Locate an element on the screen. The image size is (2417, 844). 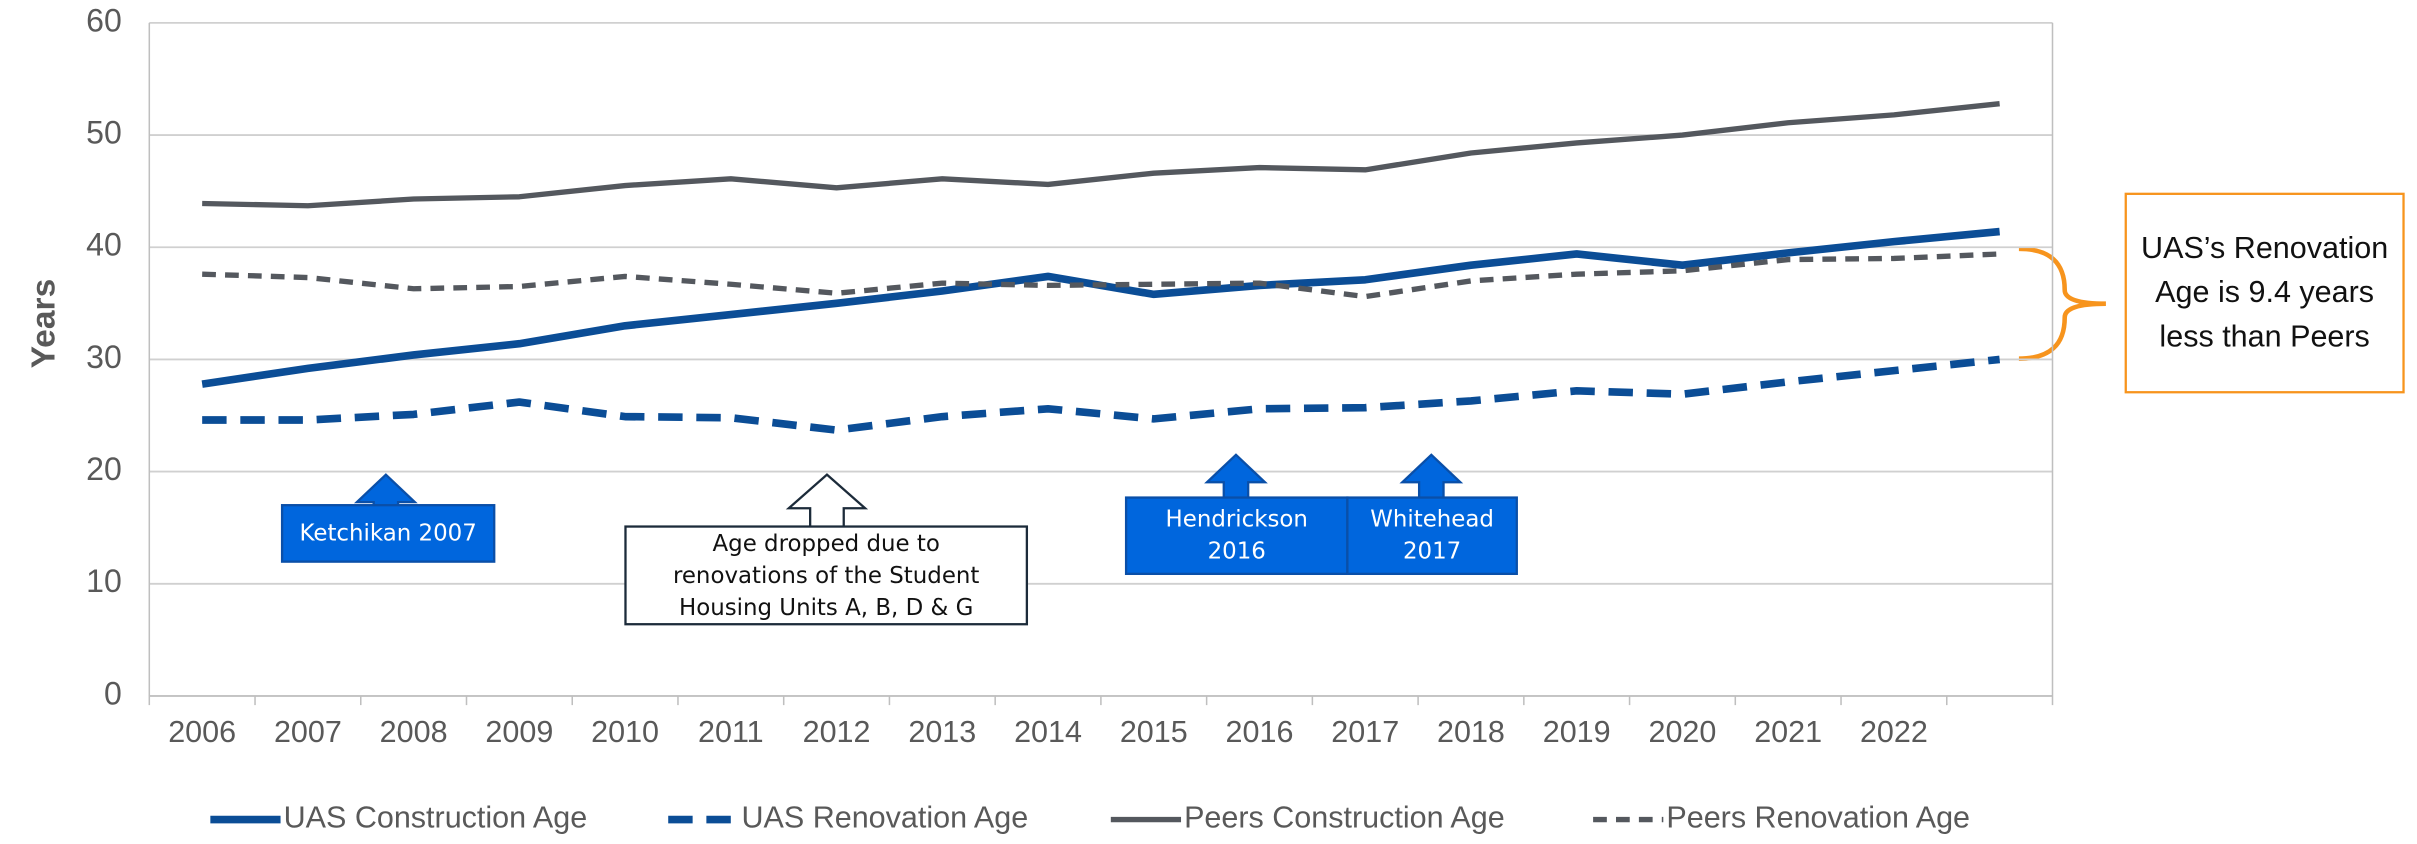
annotation-text: Whitehead 2017 is located at coordinates (1432, 535).